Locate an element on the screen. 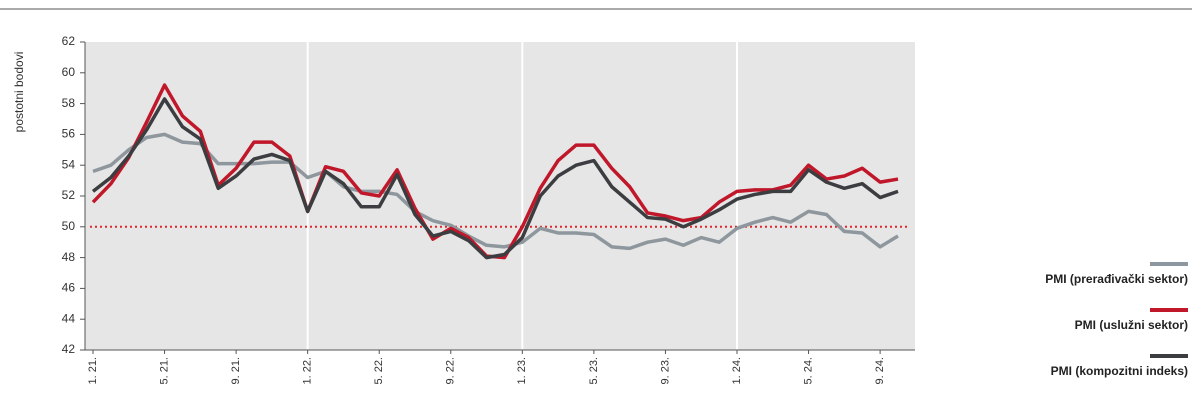 Image resolution: width=1192 pixels, height=415 pixels. y-tick-label: 46 is located at coordinates (69, 288).